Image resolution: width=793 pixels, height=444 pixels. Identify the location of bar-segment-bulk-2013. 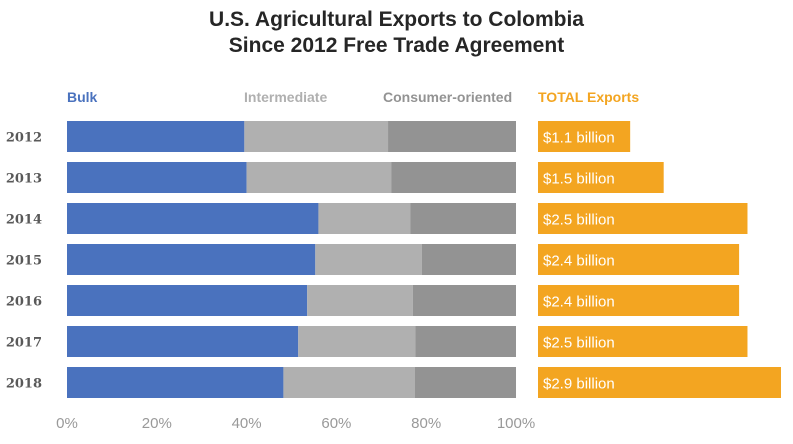
(157, 177).